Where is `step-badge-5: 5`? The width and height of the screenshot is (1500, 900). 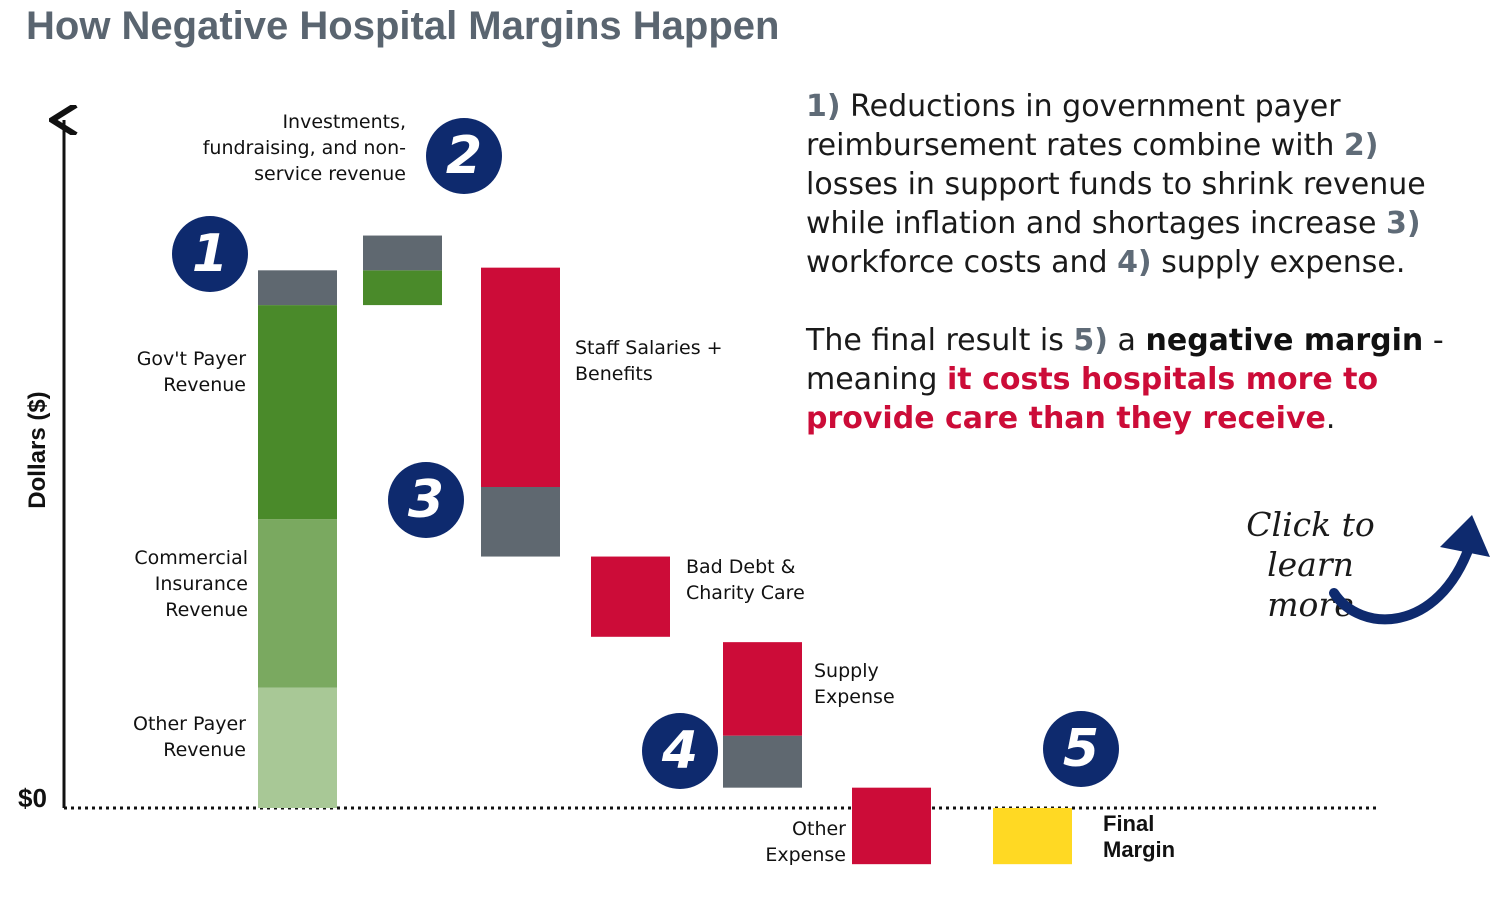 step-badge-5: 5 is located at coordinates (1081, 749).